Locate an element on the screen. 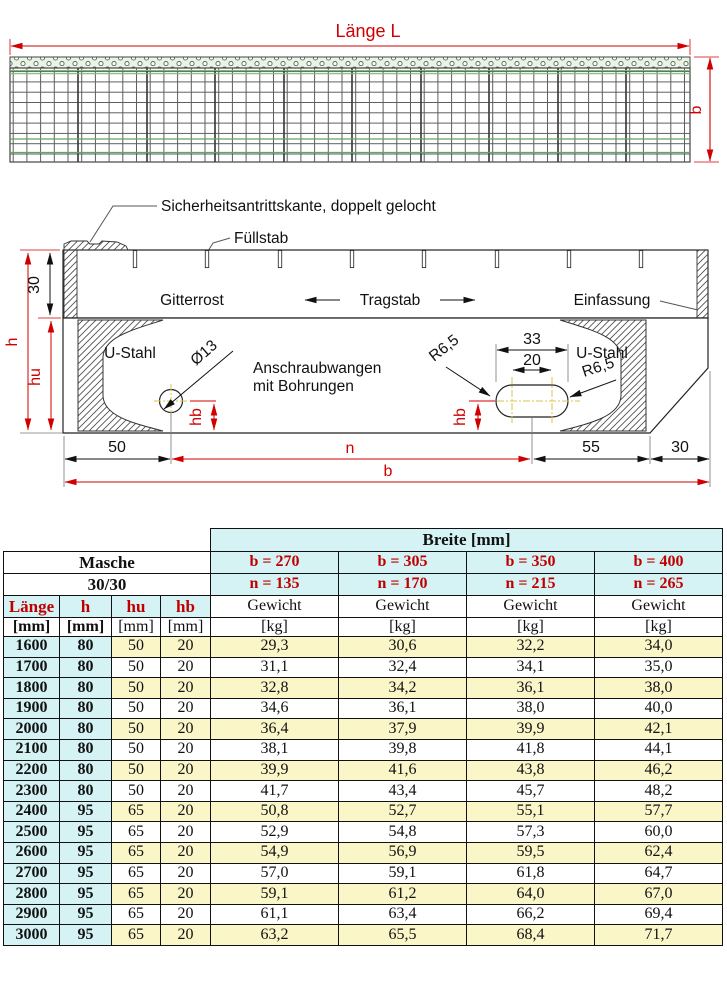 This screenshot has width=727, height=1000. cell-weight: 57,0 is located at coordinates (274, 873).